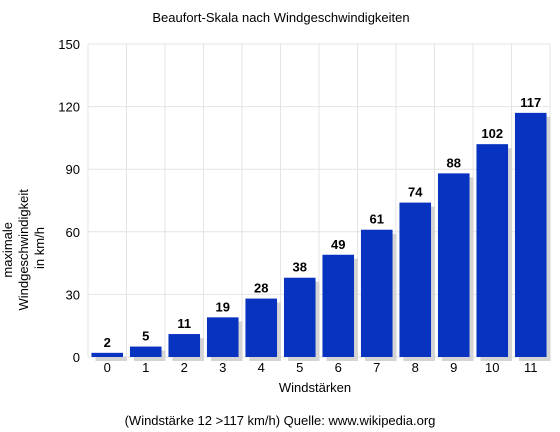 The height and width of the screenshot is (432, 560). Describe the element at coordinates (7, 250) in the screenshot. I see `y-axis-label-line-1: maximale` at that location.